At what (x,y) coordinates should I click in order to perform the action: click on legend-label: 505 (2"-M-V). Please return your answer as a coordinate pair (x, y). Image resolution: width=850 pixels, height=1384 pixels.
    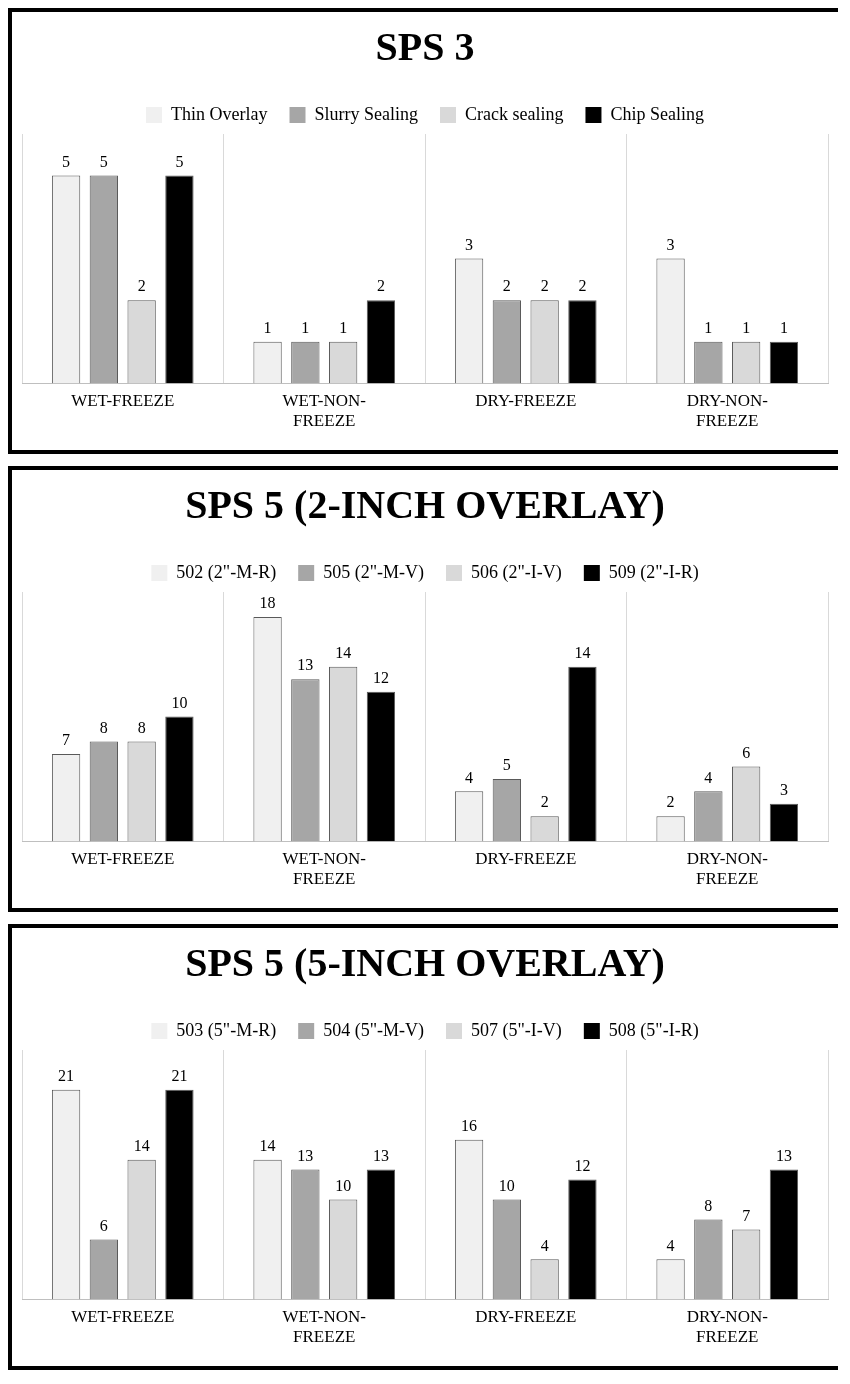
    Looking at the image, I should click on (374, 572).